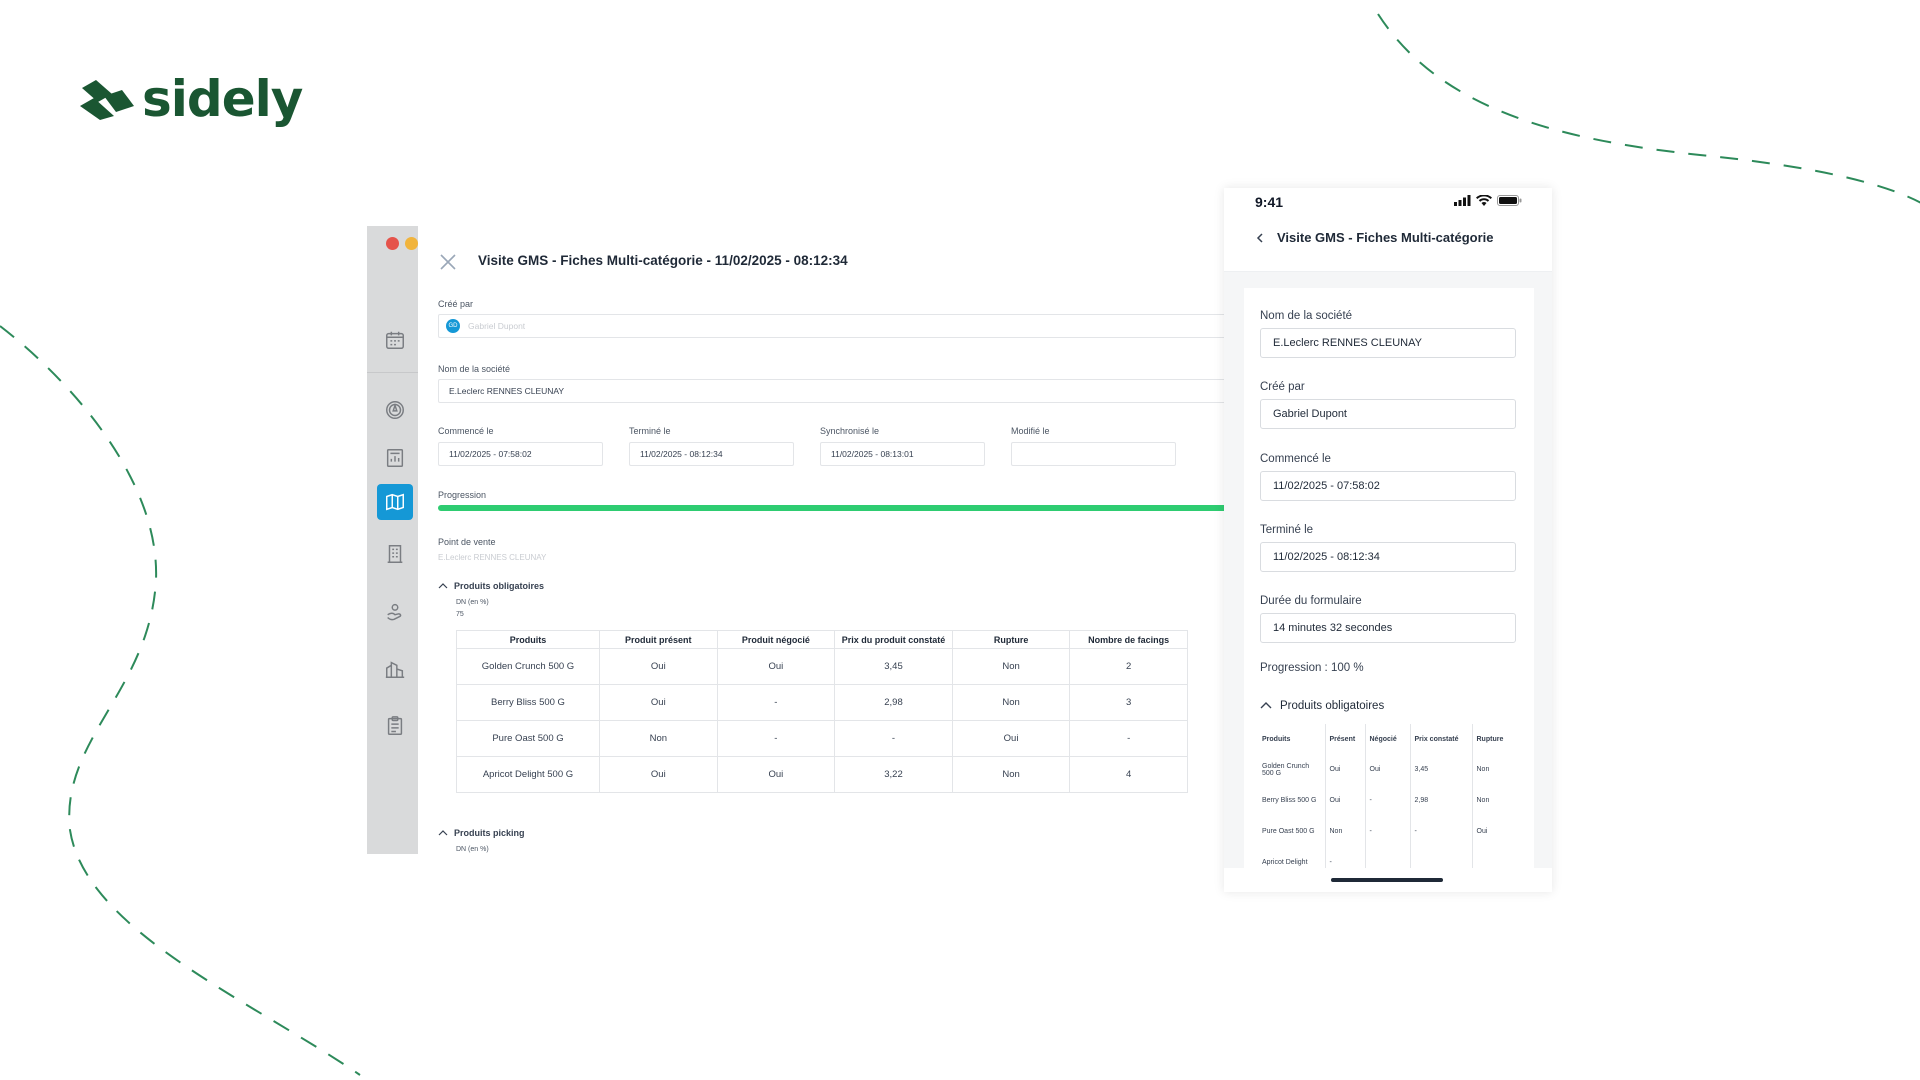 The height and width of the screenshot is (1080, 1920). Describe the element at coordinates (489, 833) in the screenshot. I see `section-picking-title: Produits picking` at that location.